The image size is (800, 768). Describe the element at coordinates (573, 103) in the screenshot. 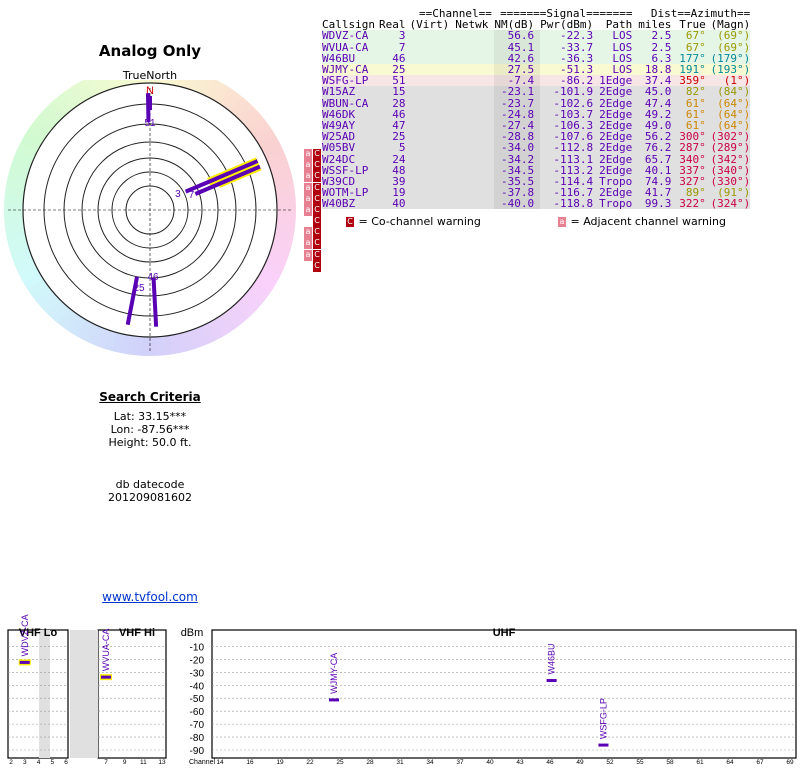

I see `cell-pwr: -102.6` at that location.